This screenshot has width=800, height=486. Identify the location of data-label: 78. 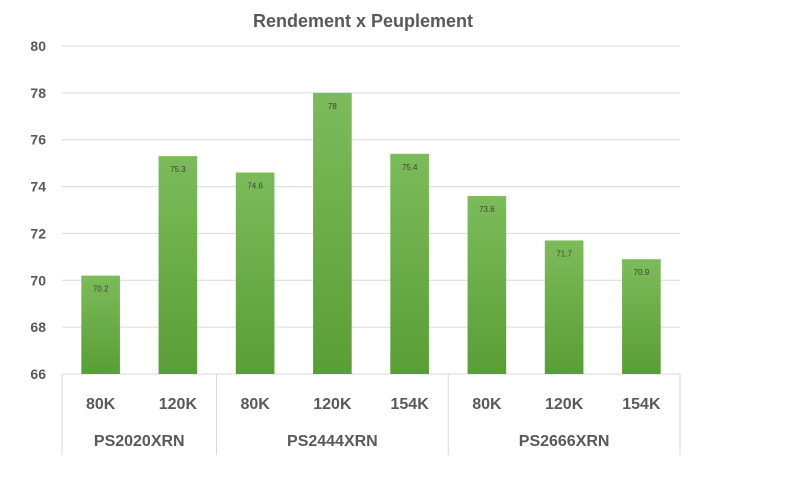
(332, 106).